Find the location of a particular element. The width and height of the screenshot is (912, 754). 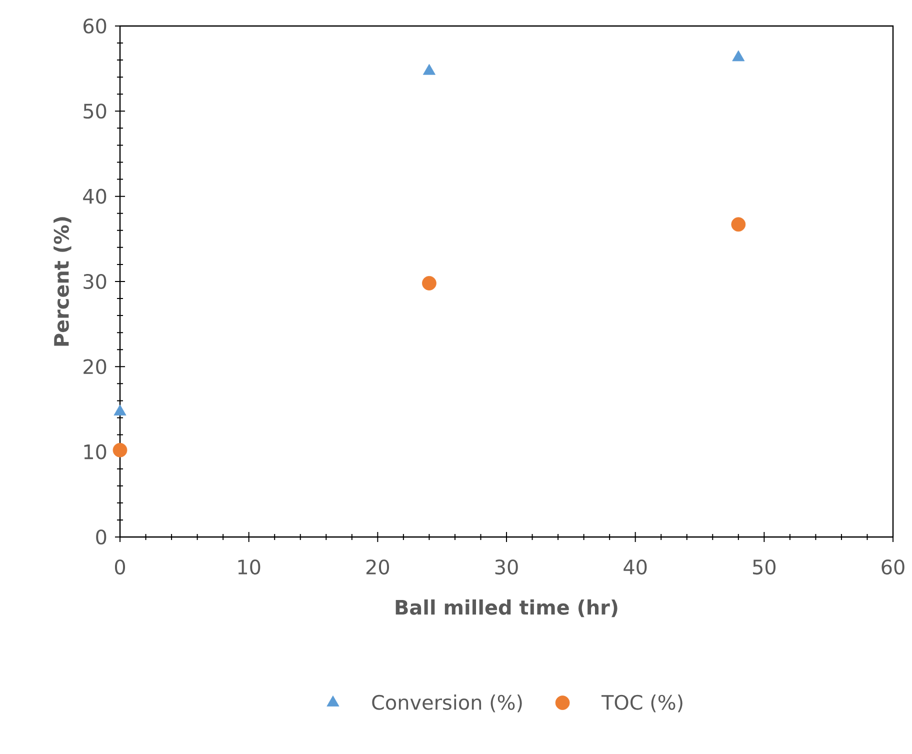

legend-label: TOC (%) is located at coordinates (641, 703).